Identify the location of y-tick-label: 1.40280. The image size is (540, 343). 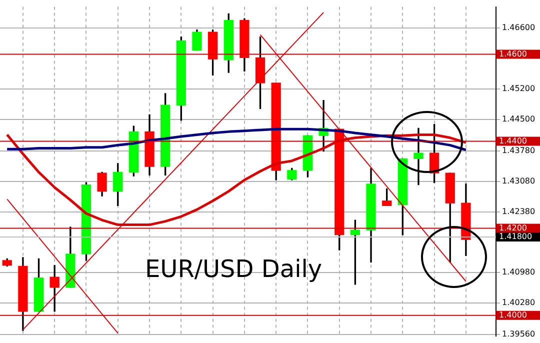
(519, 303).